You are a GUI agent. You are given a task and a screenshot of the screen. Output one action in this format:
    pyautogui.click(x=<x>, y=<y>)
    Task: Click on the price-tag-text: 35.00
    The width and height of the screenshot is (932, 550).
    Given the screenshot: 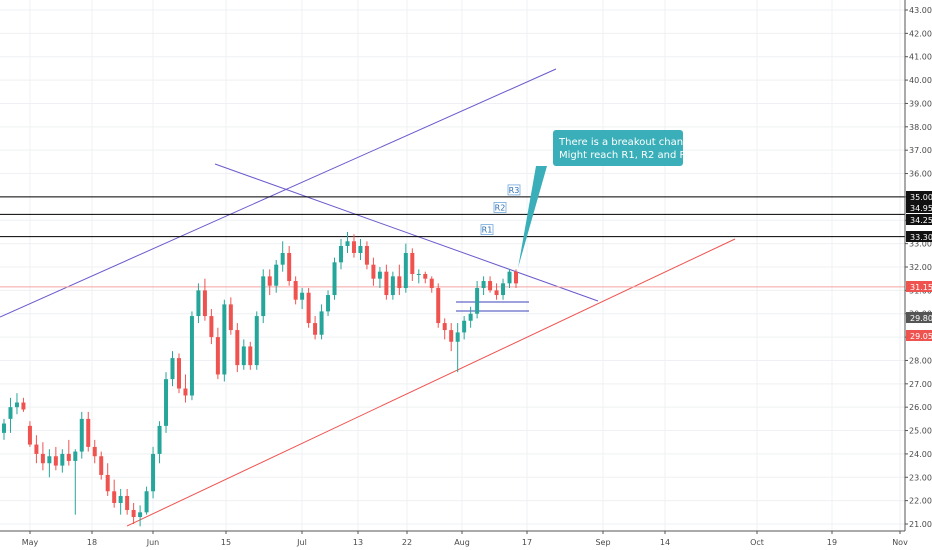 What is the action you would take?
    pyautogui.click(x=921, y=197)
    